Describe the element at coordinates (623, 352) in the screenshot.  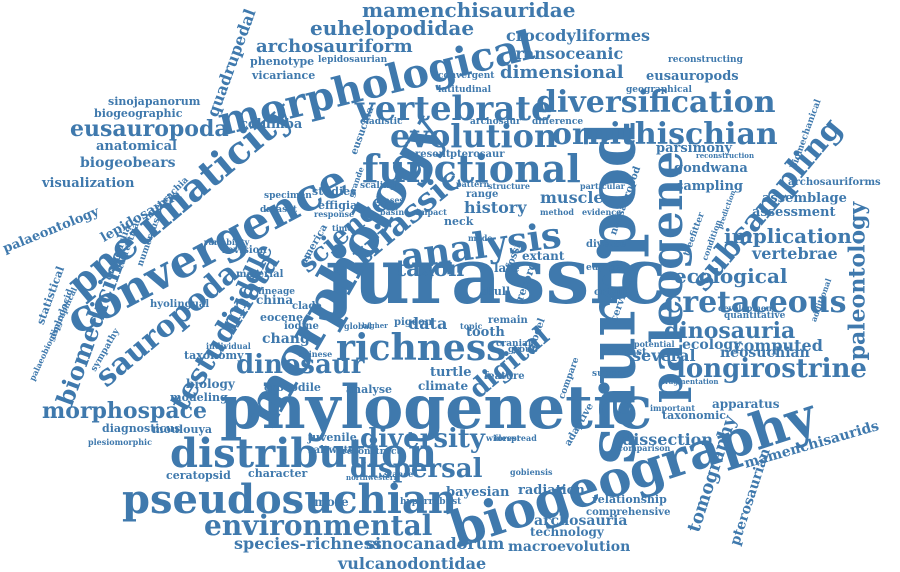
I see `word-contrast: contrast` at that location.